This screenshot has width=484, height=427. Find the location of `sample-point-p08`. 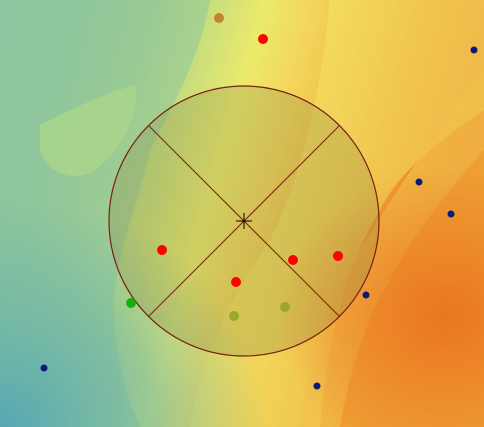

sample-point-p08 is located at coordinates (293, 260).